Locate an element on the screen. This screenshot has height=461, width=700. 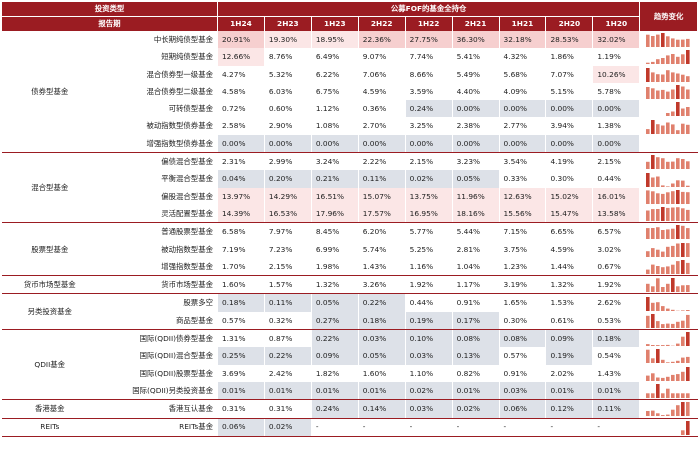
value-cell: 1.92% is located at coordinates (428, 285).